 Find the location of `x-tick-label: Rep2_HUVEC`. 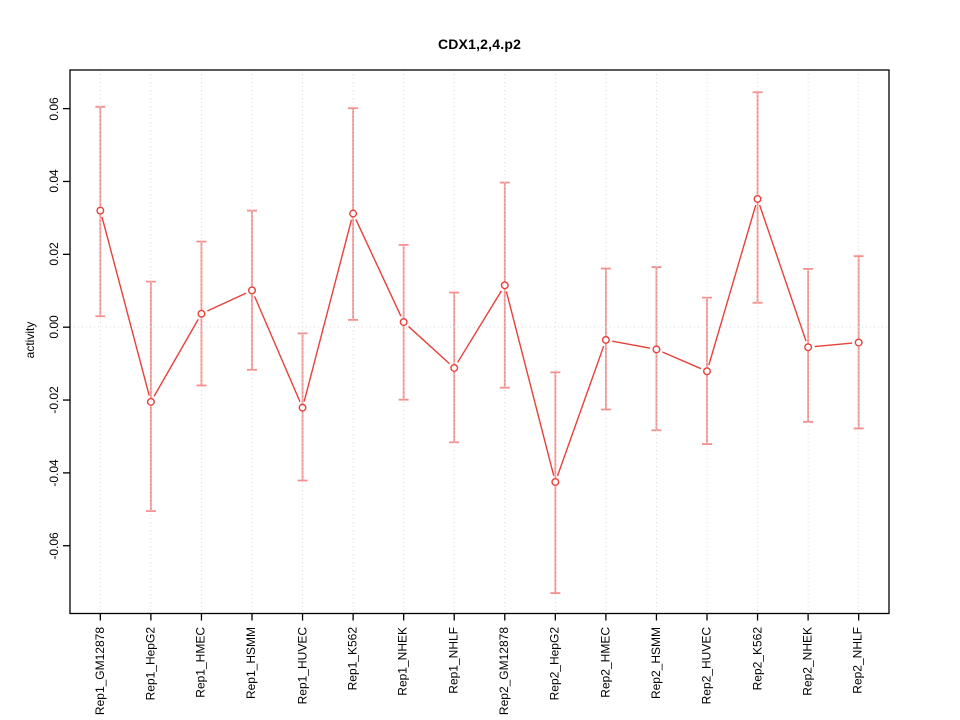

x-tick-label: Rep2_HUVEC is located at coordinates (706, 666).